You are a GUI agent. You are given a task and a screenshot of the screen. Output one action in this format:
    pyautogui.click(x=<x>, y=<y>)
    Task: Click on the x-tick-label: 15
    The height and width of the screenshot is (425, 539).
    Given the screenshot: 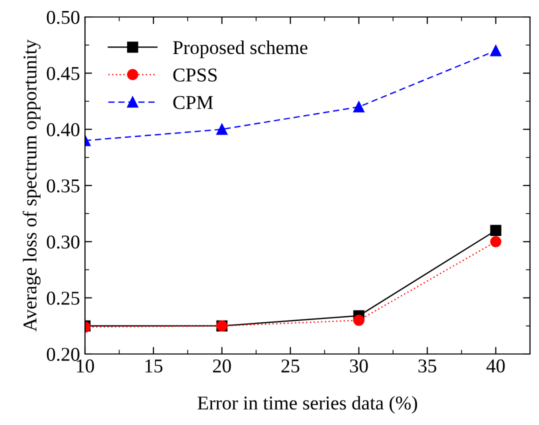 What is the action you would take?
    pyautogui.click(x=153, y=366)
    